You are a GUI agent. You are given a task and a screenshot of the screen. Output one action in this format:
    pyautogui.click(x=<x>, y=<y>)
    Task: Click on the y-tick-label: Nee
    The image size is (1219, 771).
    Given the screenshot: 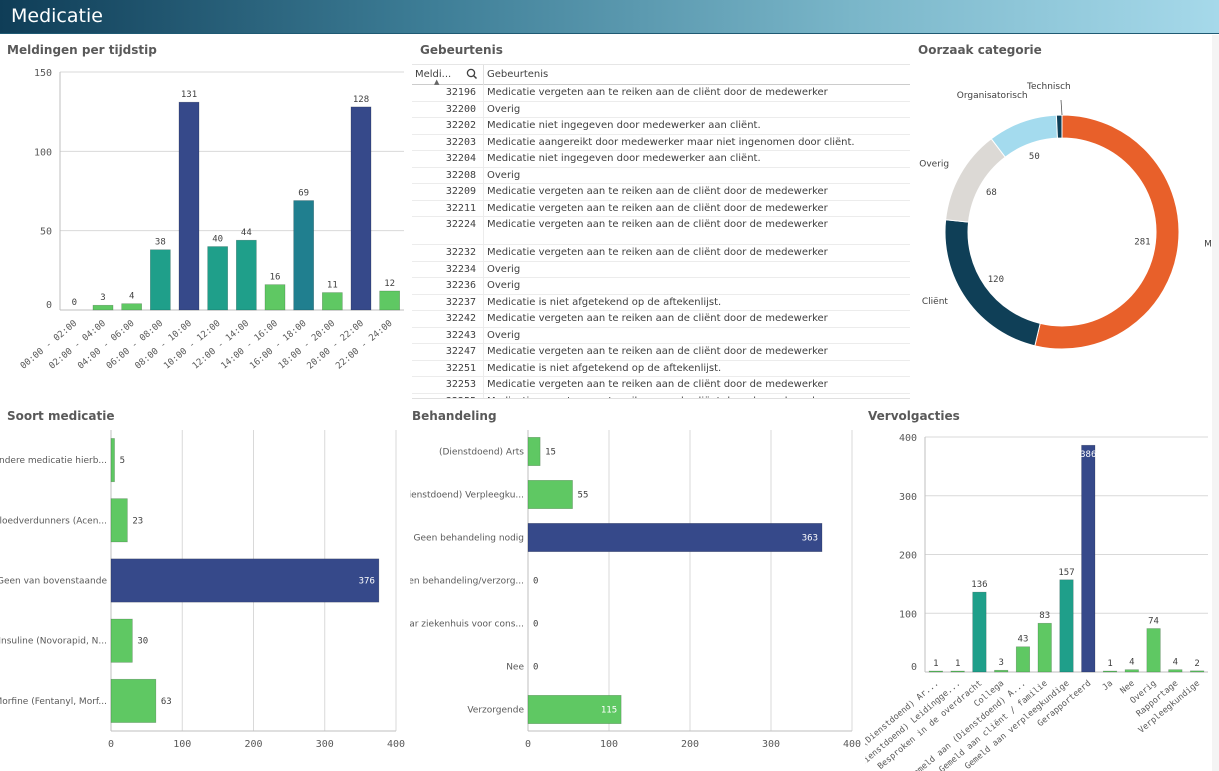 What is the action you would take?
    pyautogui.click(x=515, y=668)
    